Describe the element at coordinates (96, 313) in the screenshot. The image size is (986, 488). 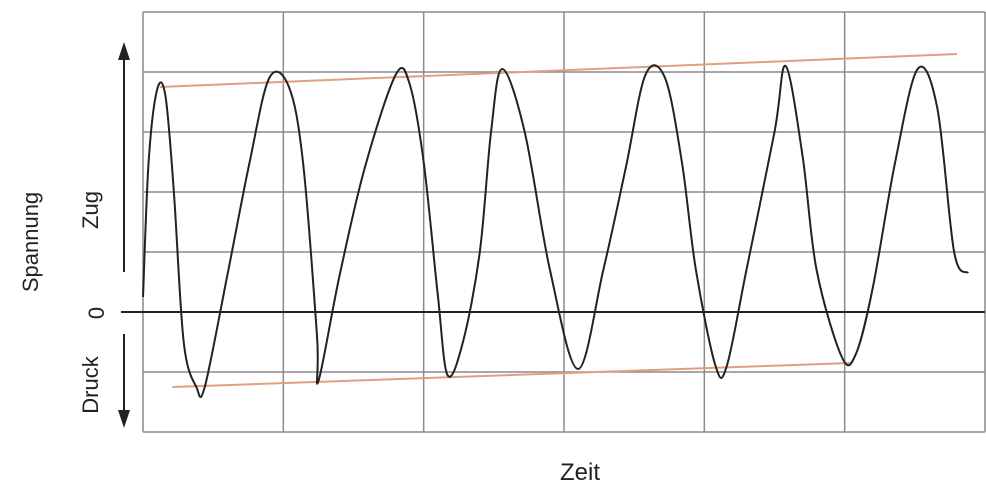
I see `zero-tick-label: 0` at that location.